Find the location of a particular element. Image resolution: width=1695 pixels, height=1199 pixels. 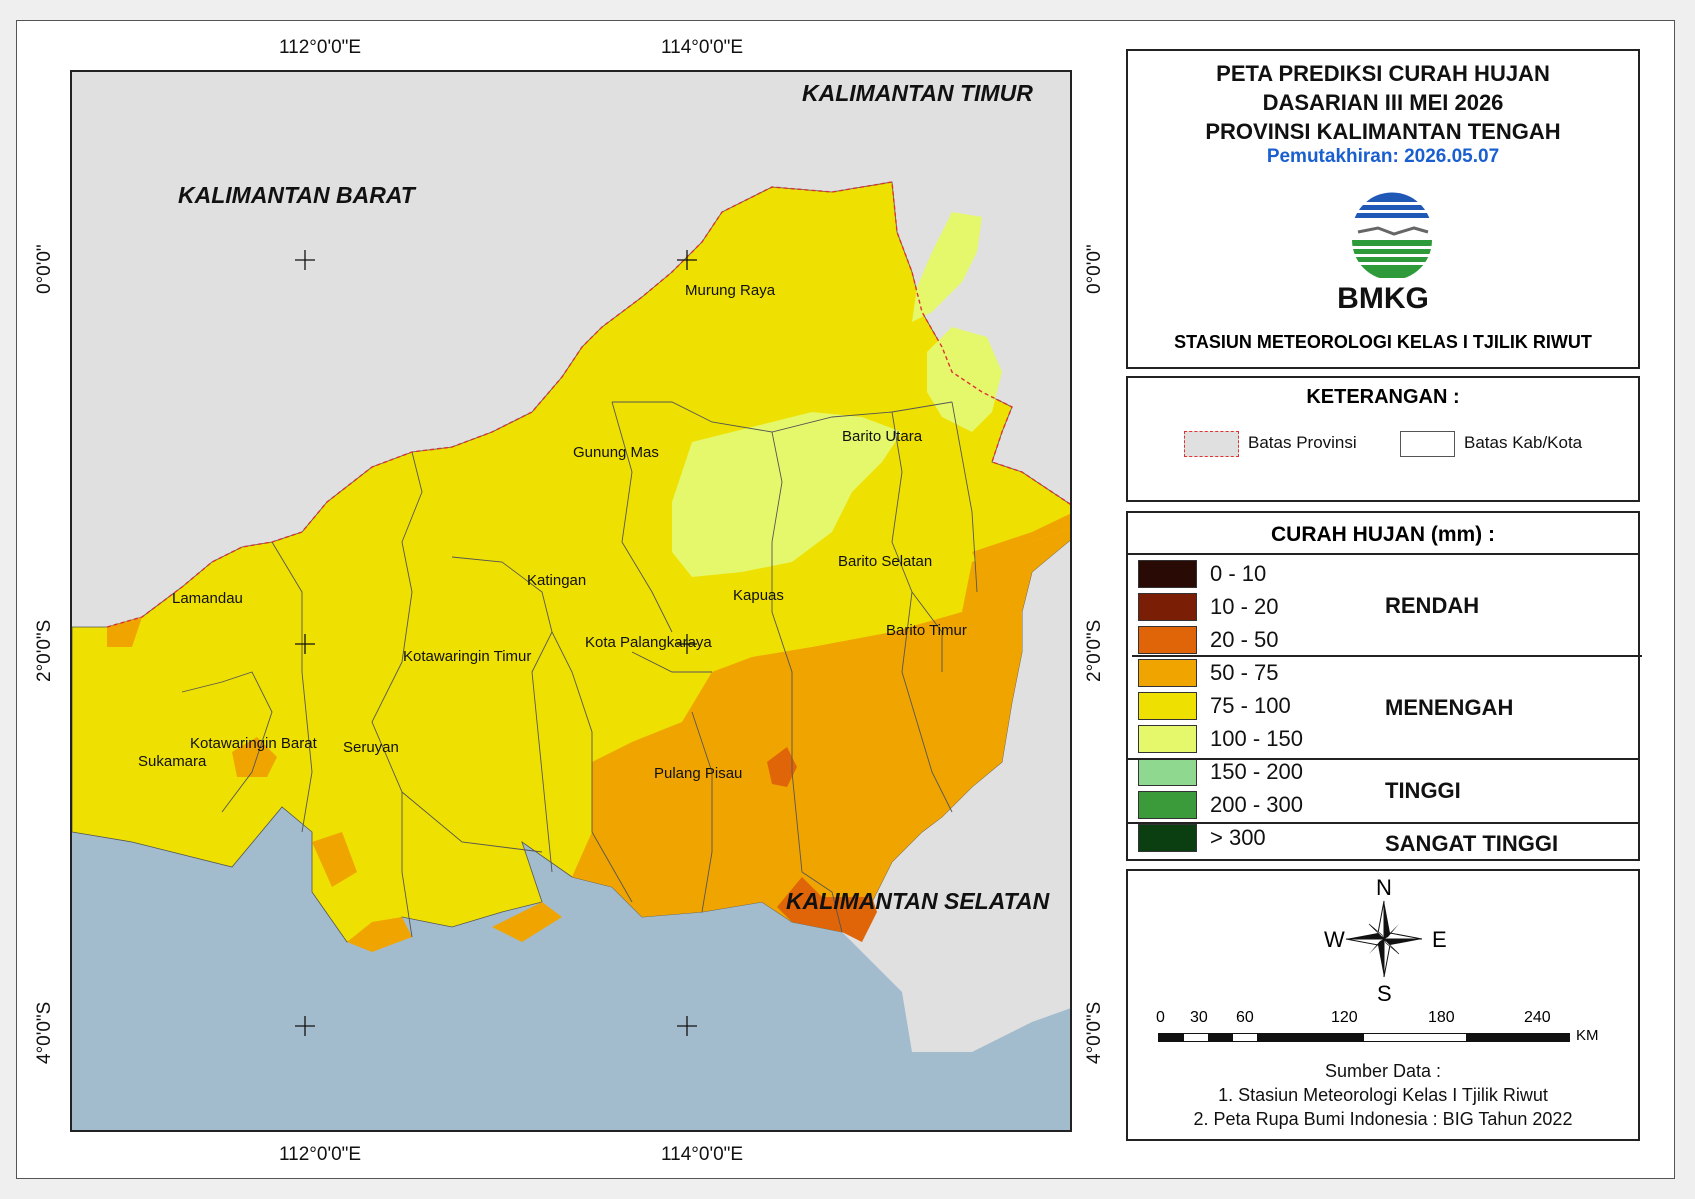

legend-prov-label: Batas Provinsi is located at coordinates (1302, 442).